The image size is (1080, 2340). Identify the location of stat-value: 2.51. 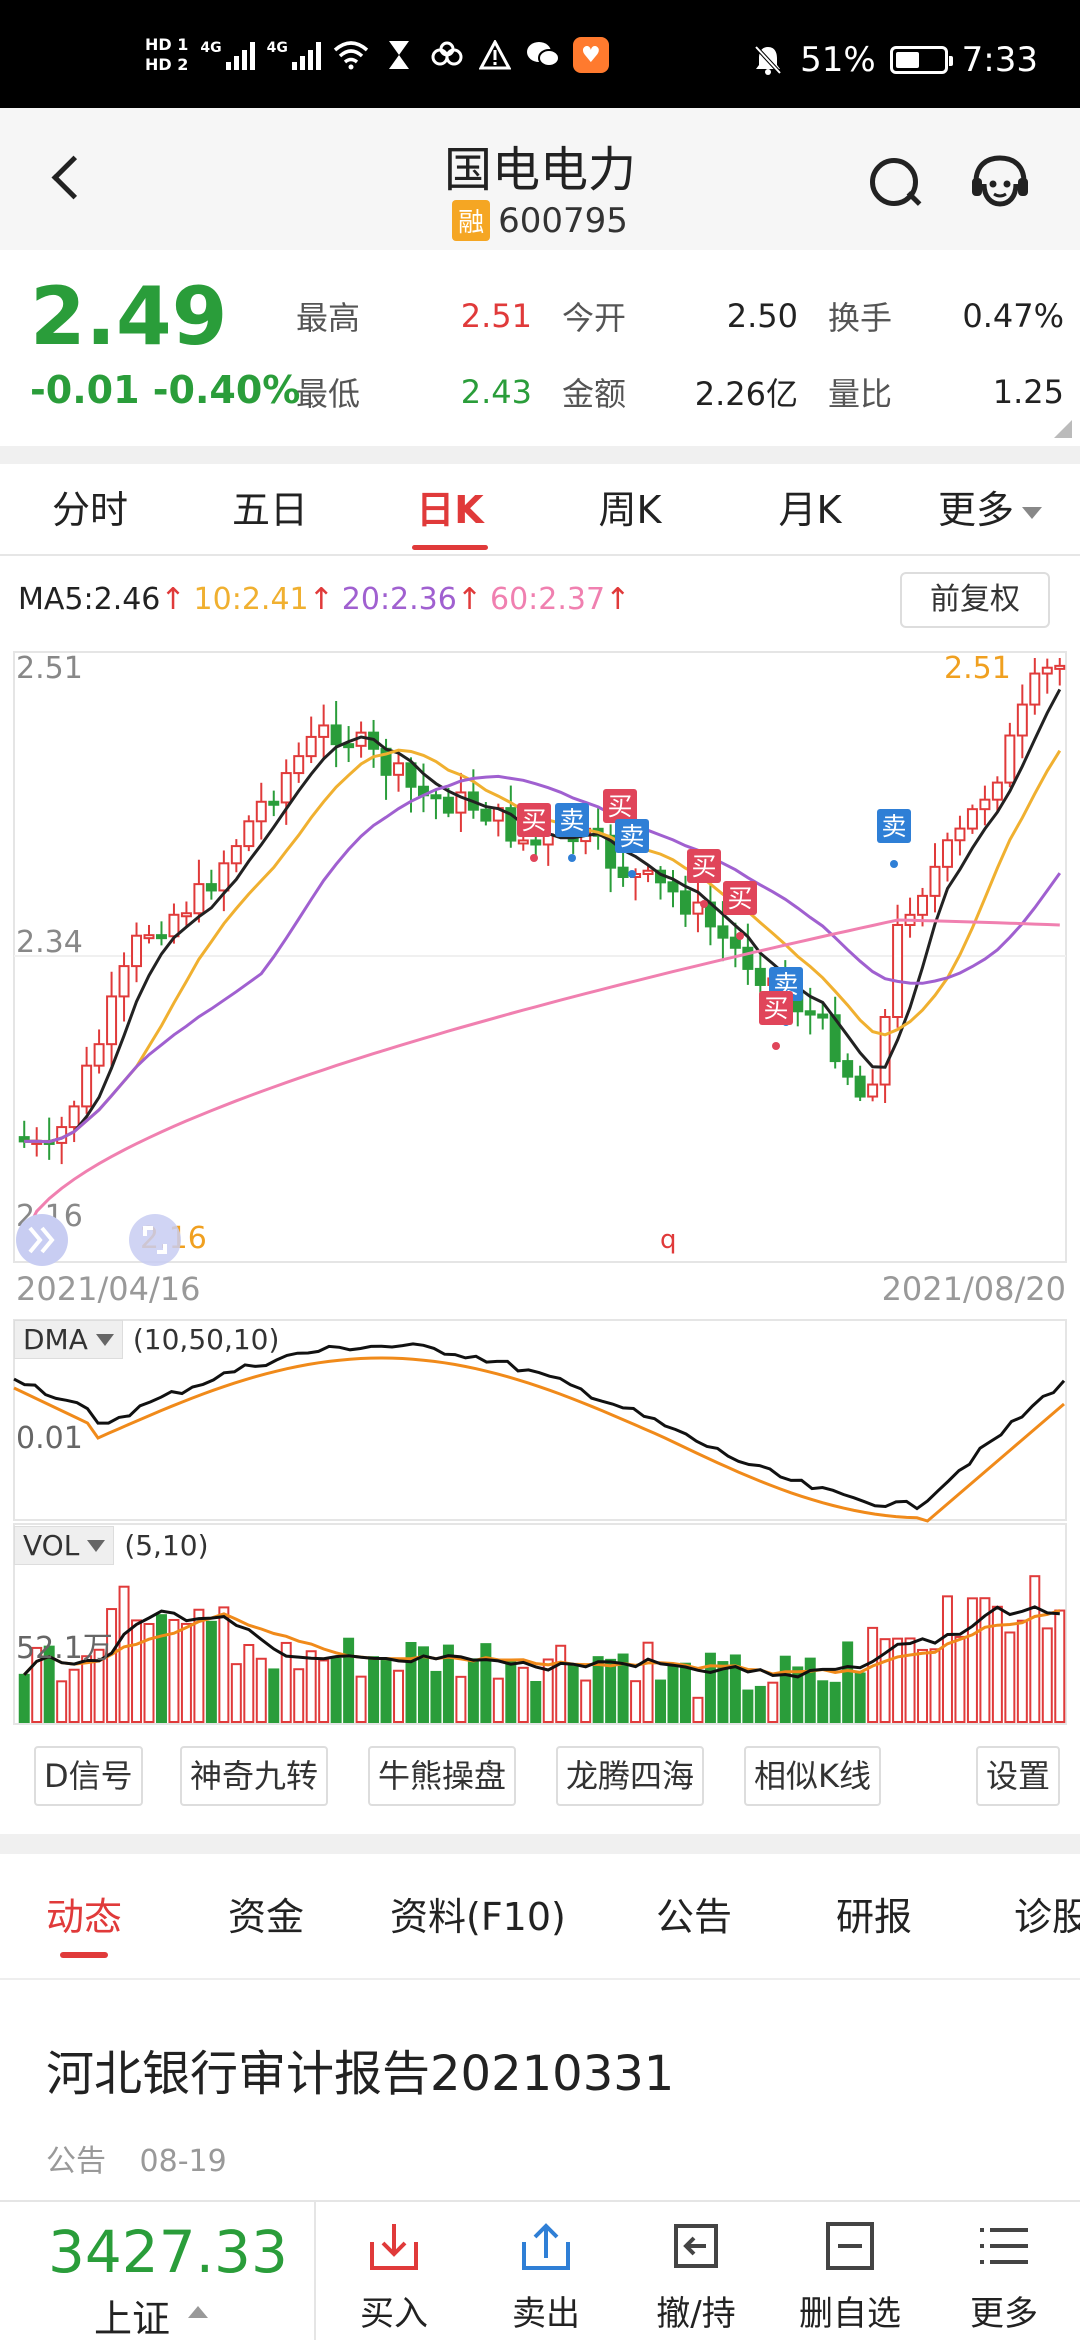
(496, 316).